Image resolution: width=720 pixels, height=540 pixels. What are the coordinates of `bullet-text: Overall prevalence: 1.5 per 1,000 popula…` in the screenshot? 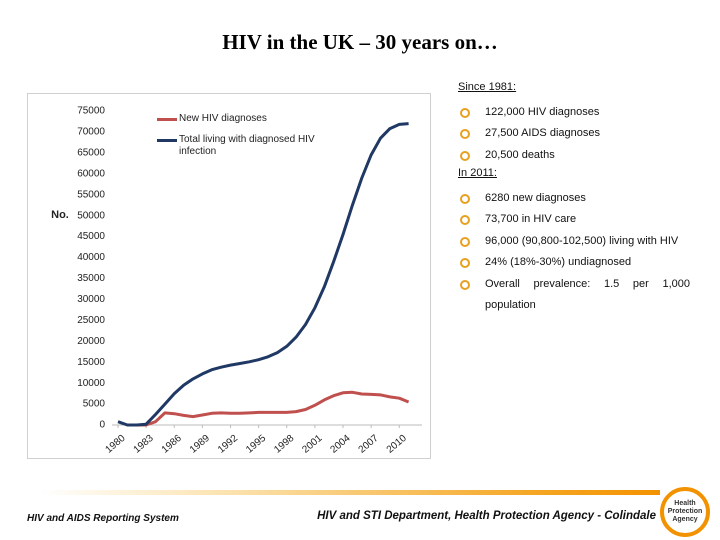 It's located at (587, 294).